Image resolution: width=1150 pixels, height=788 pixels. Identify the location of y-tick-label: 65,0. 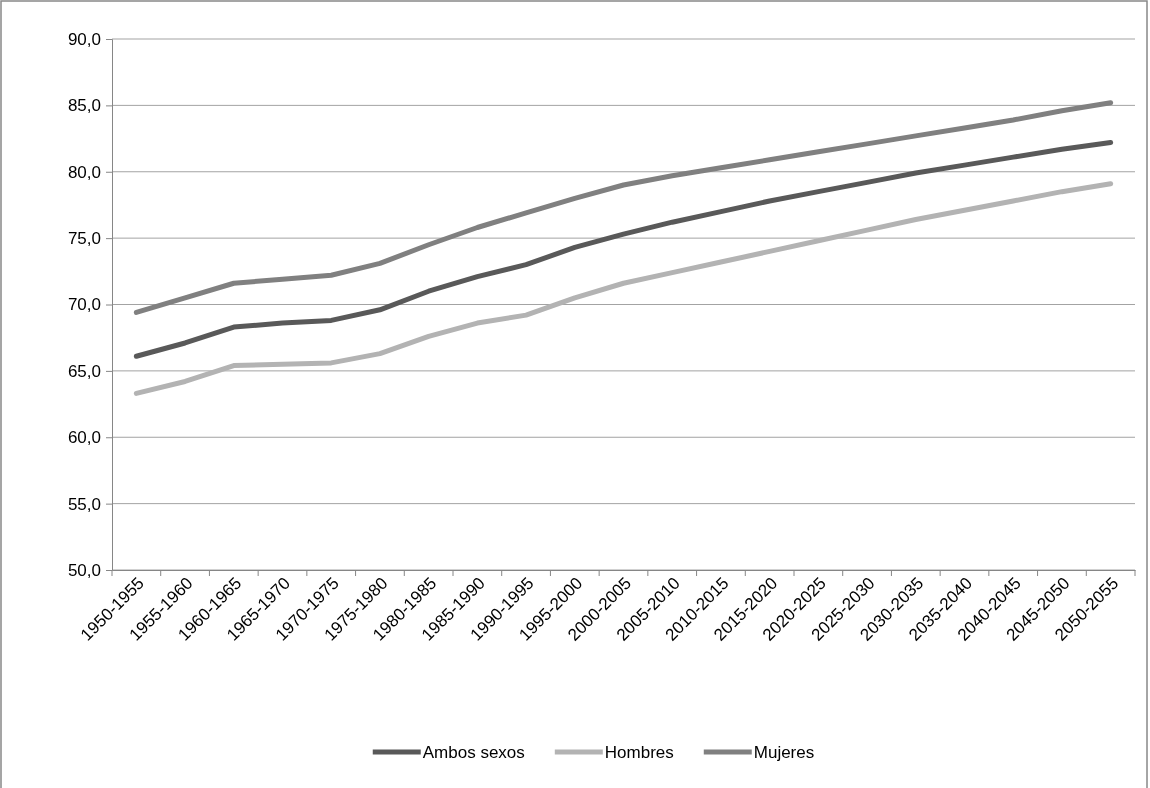
(84, 371).